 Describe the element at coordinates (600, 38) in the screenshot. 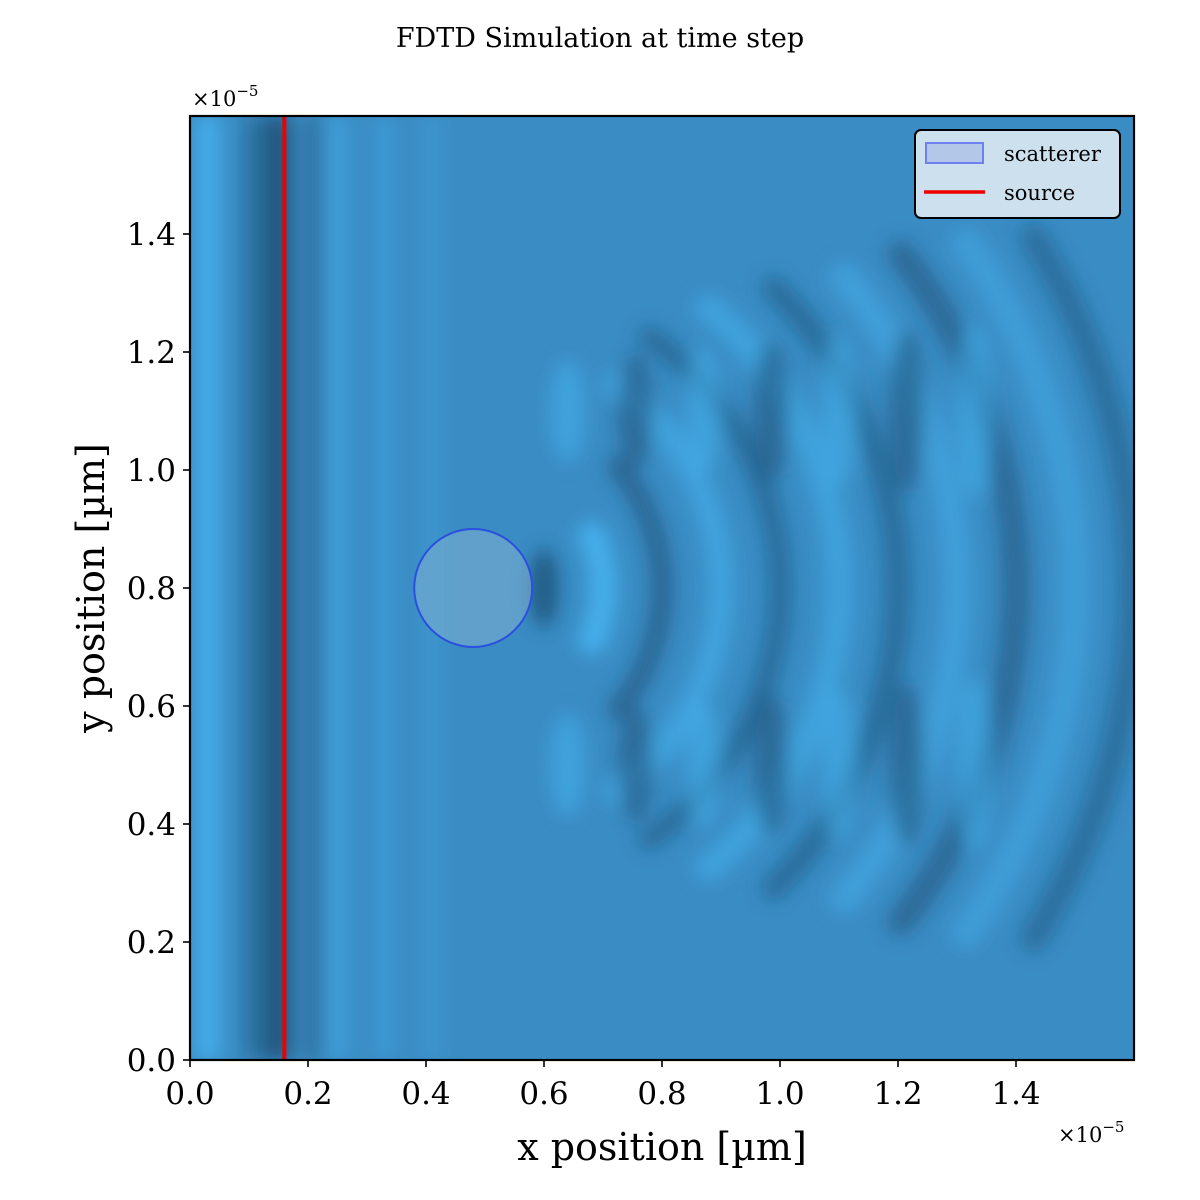

I see `chart-title: FDTD Simulation at time step` at that location.